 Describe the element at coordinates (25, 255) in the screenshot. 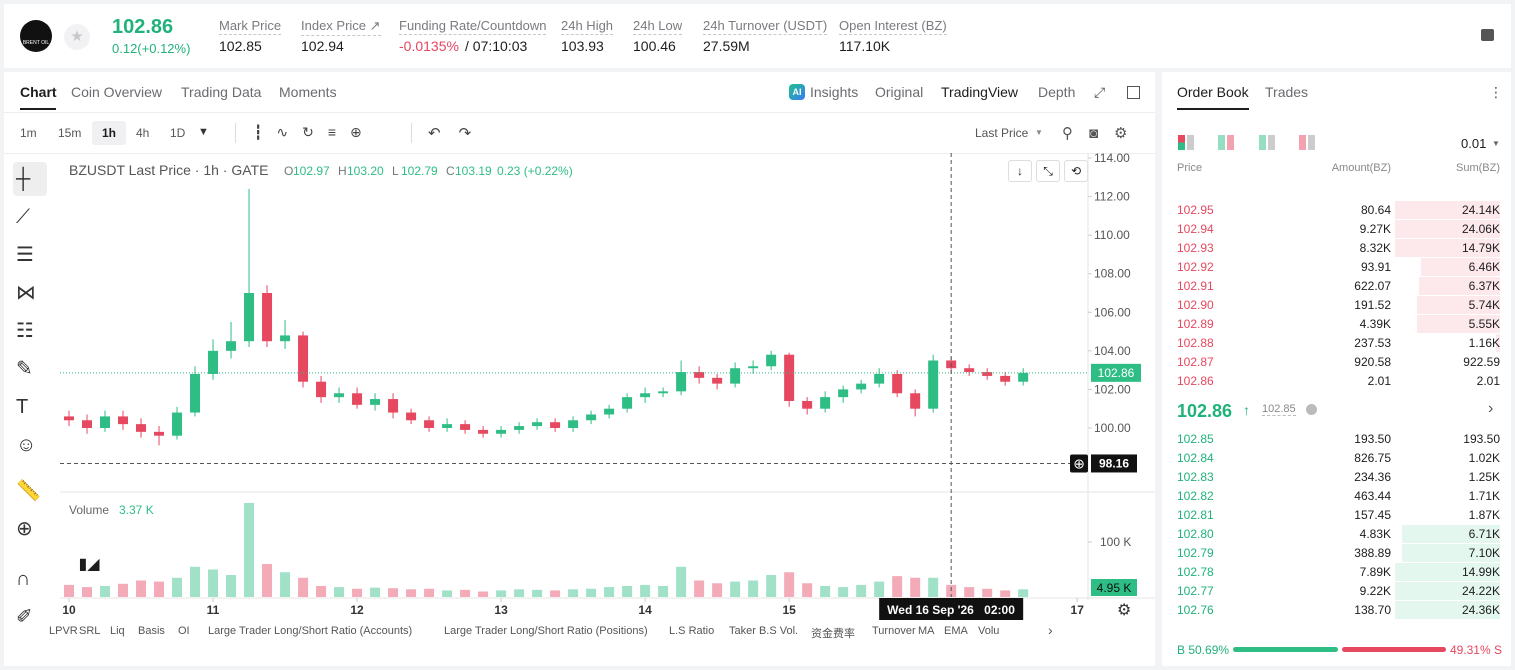

I see `tool-channel: ☰` at that location.